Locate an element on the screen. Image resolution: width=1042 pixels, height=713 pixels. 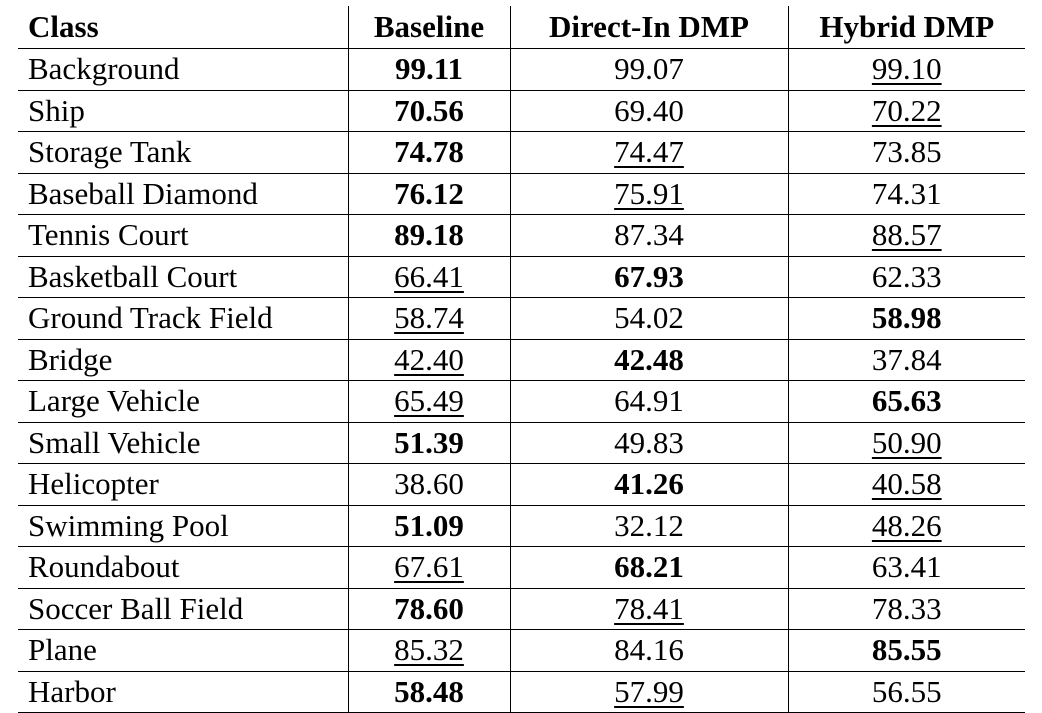
hybrid-dmp-value-cell: 62.33 is located at coordinates (906, 277).